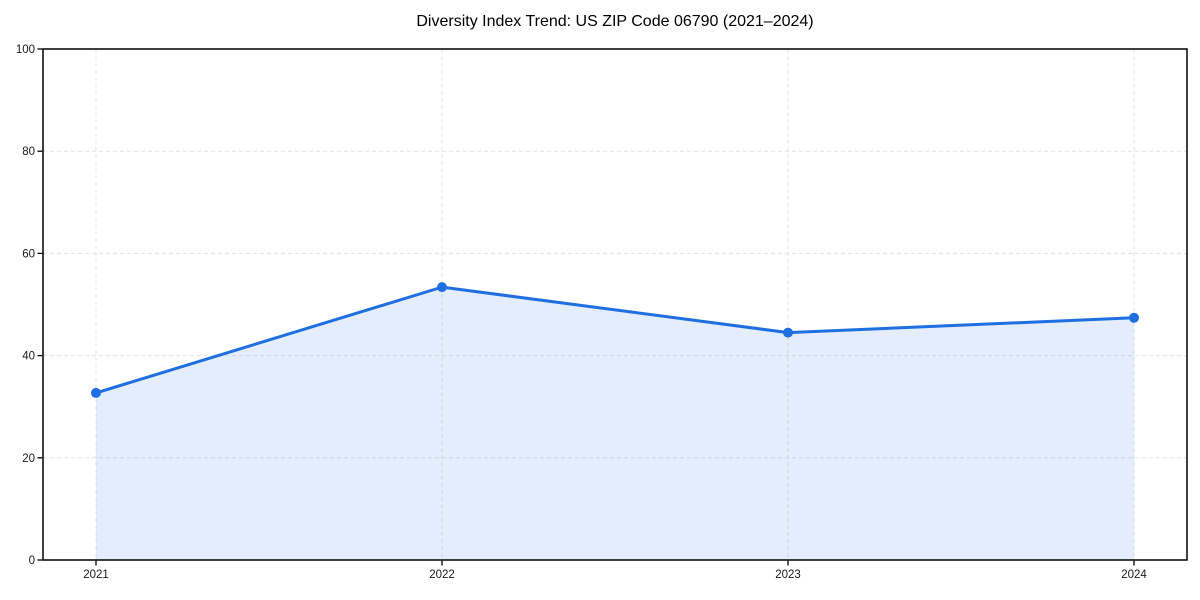 This screenshot has height=600, width=1200. I want to click on data-point-2023, so click(788, 332).